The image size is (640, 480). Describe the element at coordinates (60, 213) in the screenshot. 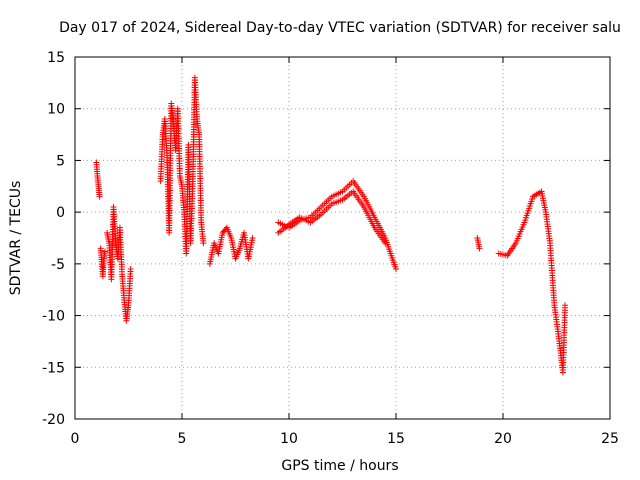

I see `y-tick-label: 0` at that location.